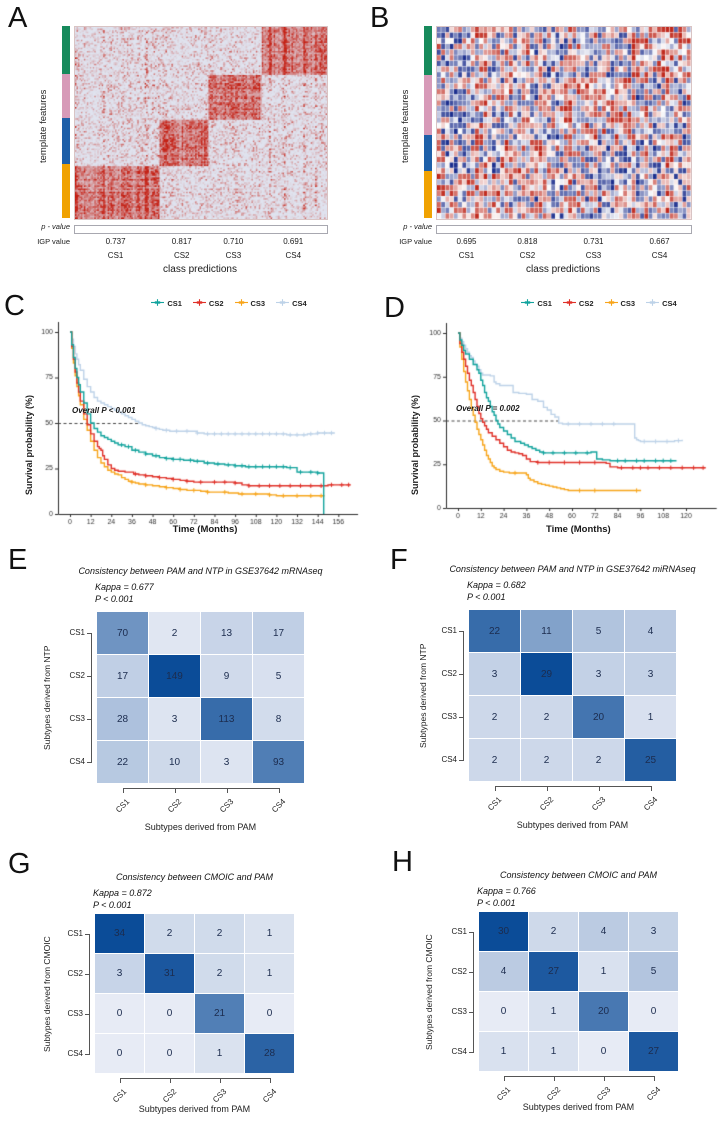 The width and height of the screenshot is (724, 1128). What do you see at coordinates (166, 303) in the screenshot?
I see `legend-item-CS1: CS1` at bounding box center [166, 303].